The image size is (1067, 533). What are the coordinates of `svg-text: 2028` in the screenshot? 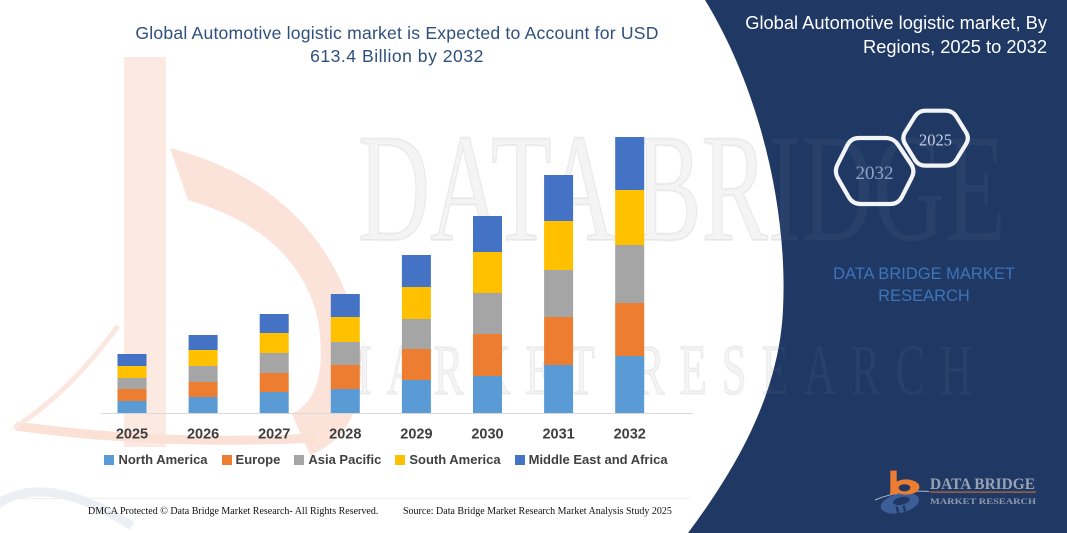 It's located at (345, 435).